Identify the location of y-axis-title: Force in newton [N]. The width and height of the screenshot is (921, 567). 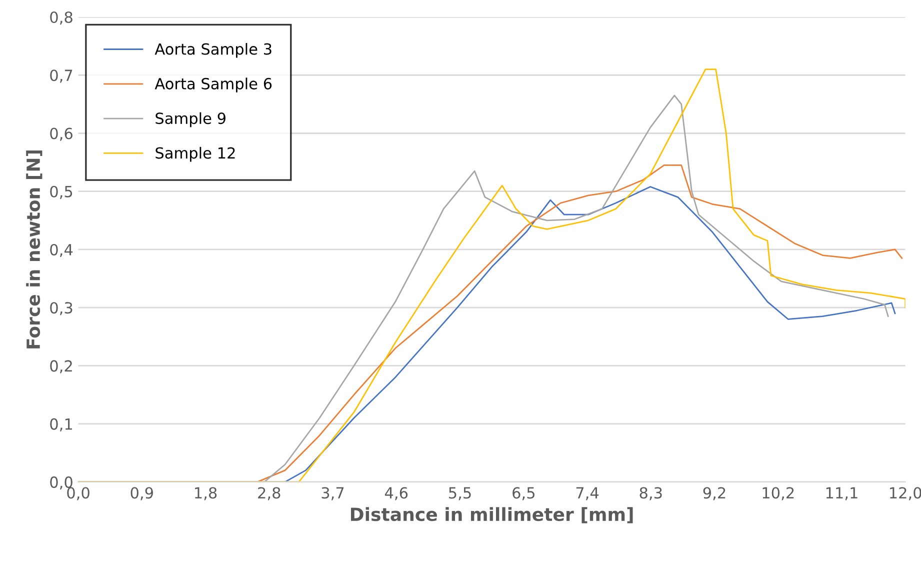
(34, 249).